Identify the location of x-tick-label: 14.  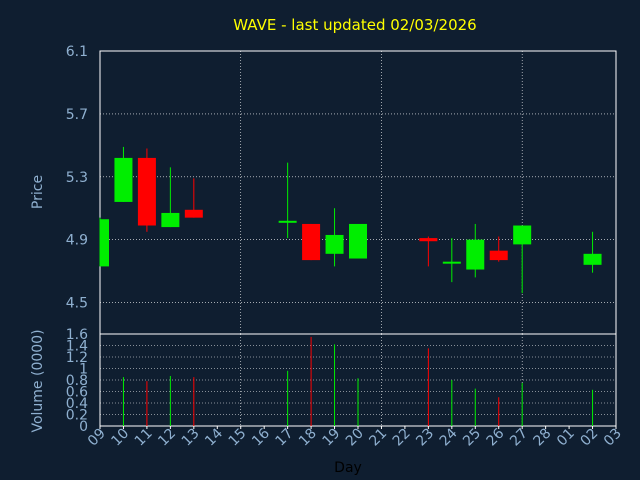
(214, 437).